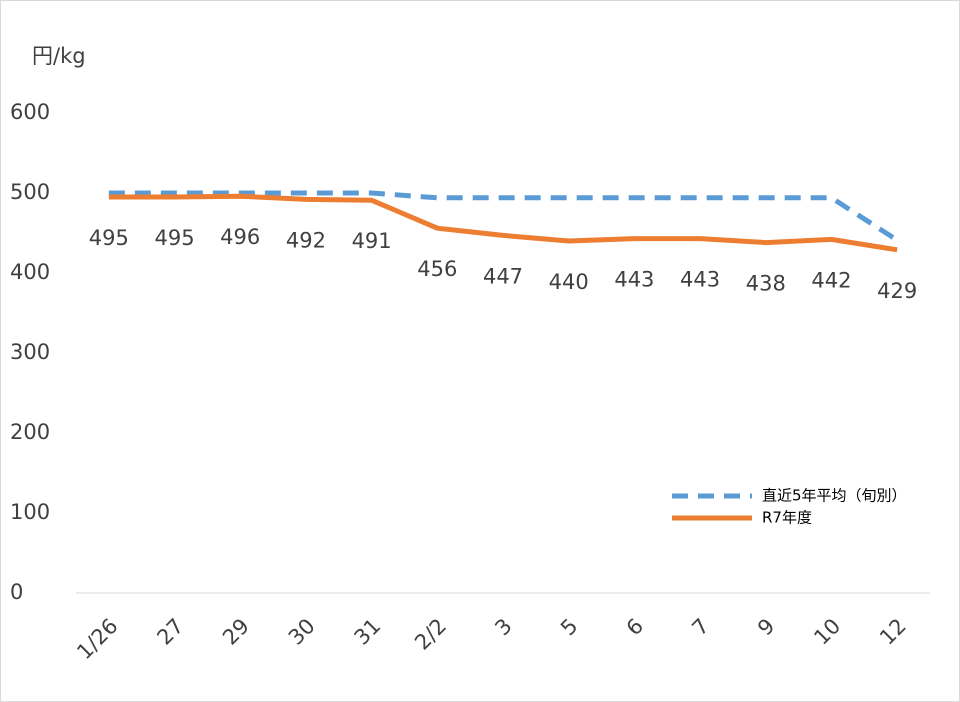 Image resolution: width=960 pixels, height=702 pixels. Describe the element at coordinates (16, 592) in the screenshot. I see `y-tick-label: 0` at that location.